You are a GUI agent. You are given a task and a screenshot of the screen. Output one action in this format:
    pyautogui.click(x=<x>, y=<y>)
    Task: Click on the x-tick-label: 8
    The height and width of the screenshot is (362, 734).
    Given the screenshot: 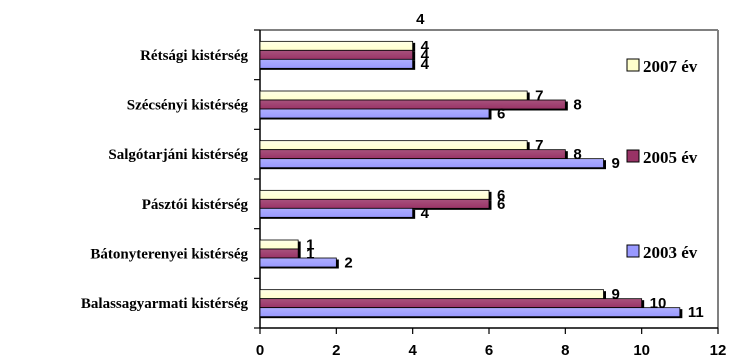 What is the action you would take?
    pyautogui.click(x=565, y=350)
    